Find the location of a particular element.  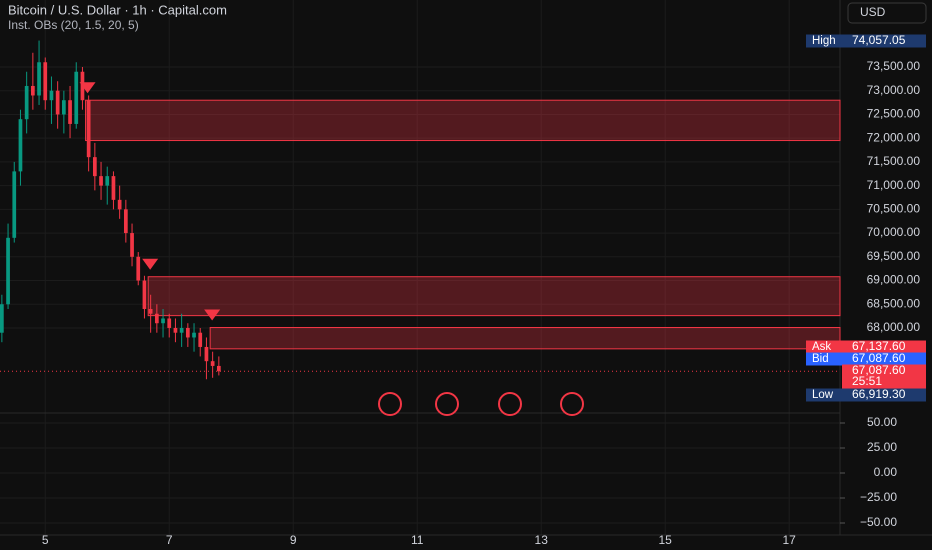

y-tick-label: 72,000.00 is located at coordinates (894, 137).